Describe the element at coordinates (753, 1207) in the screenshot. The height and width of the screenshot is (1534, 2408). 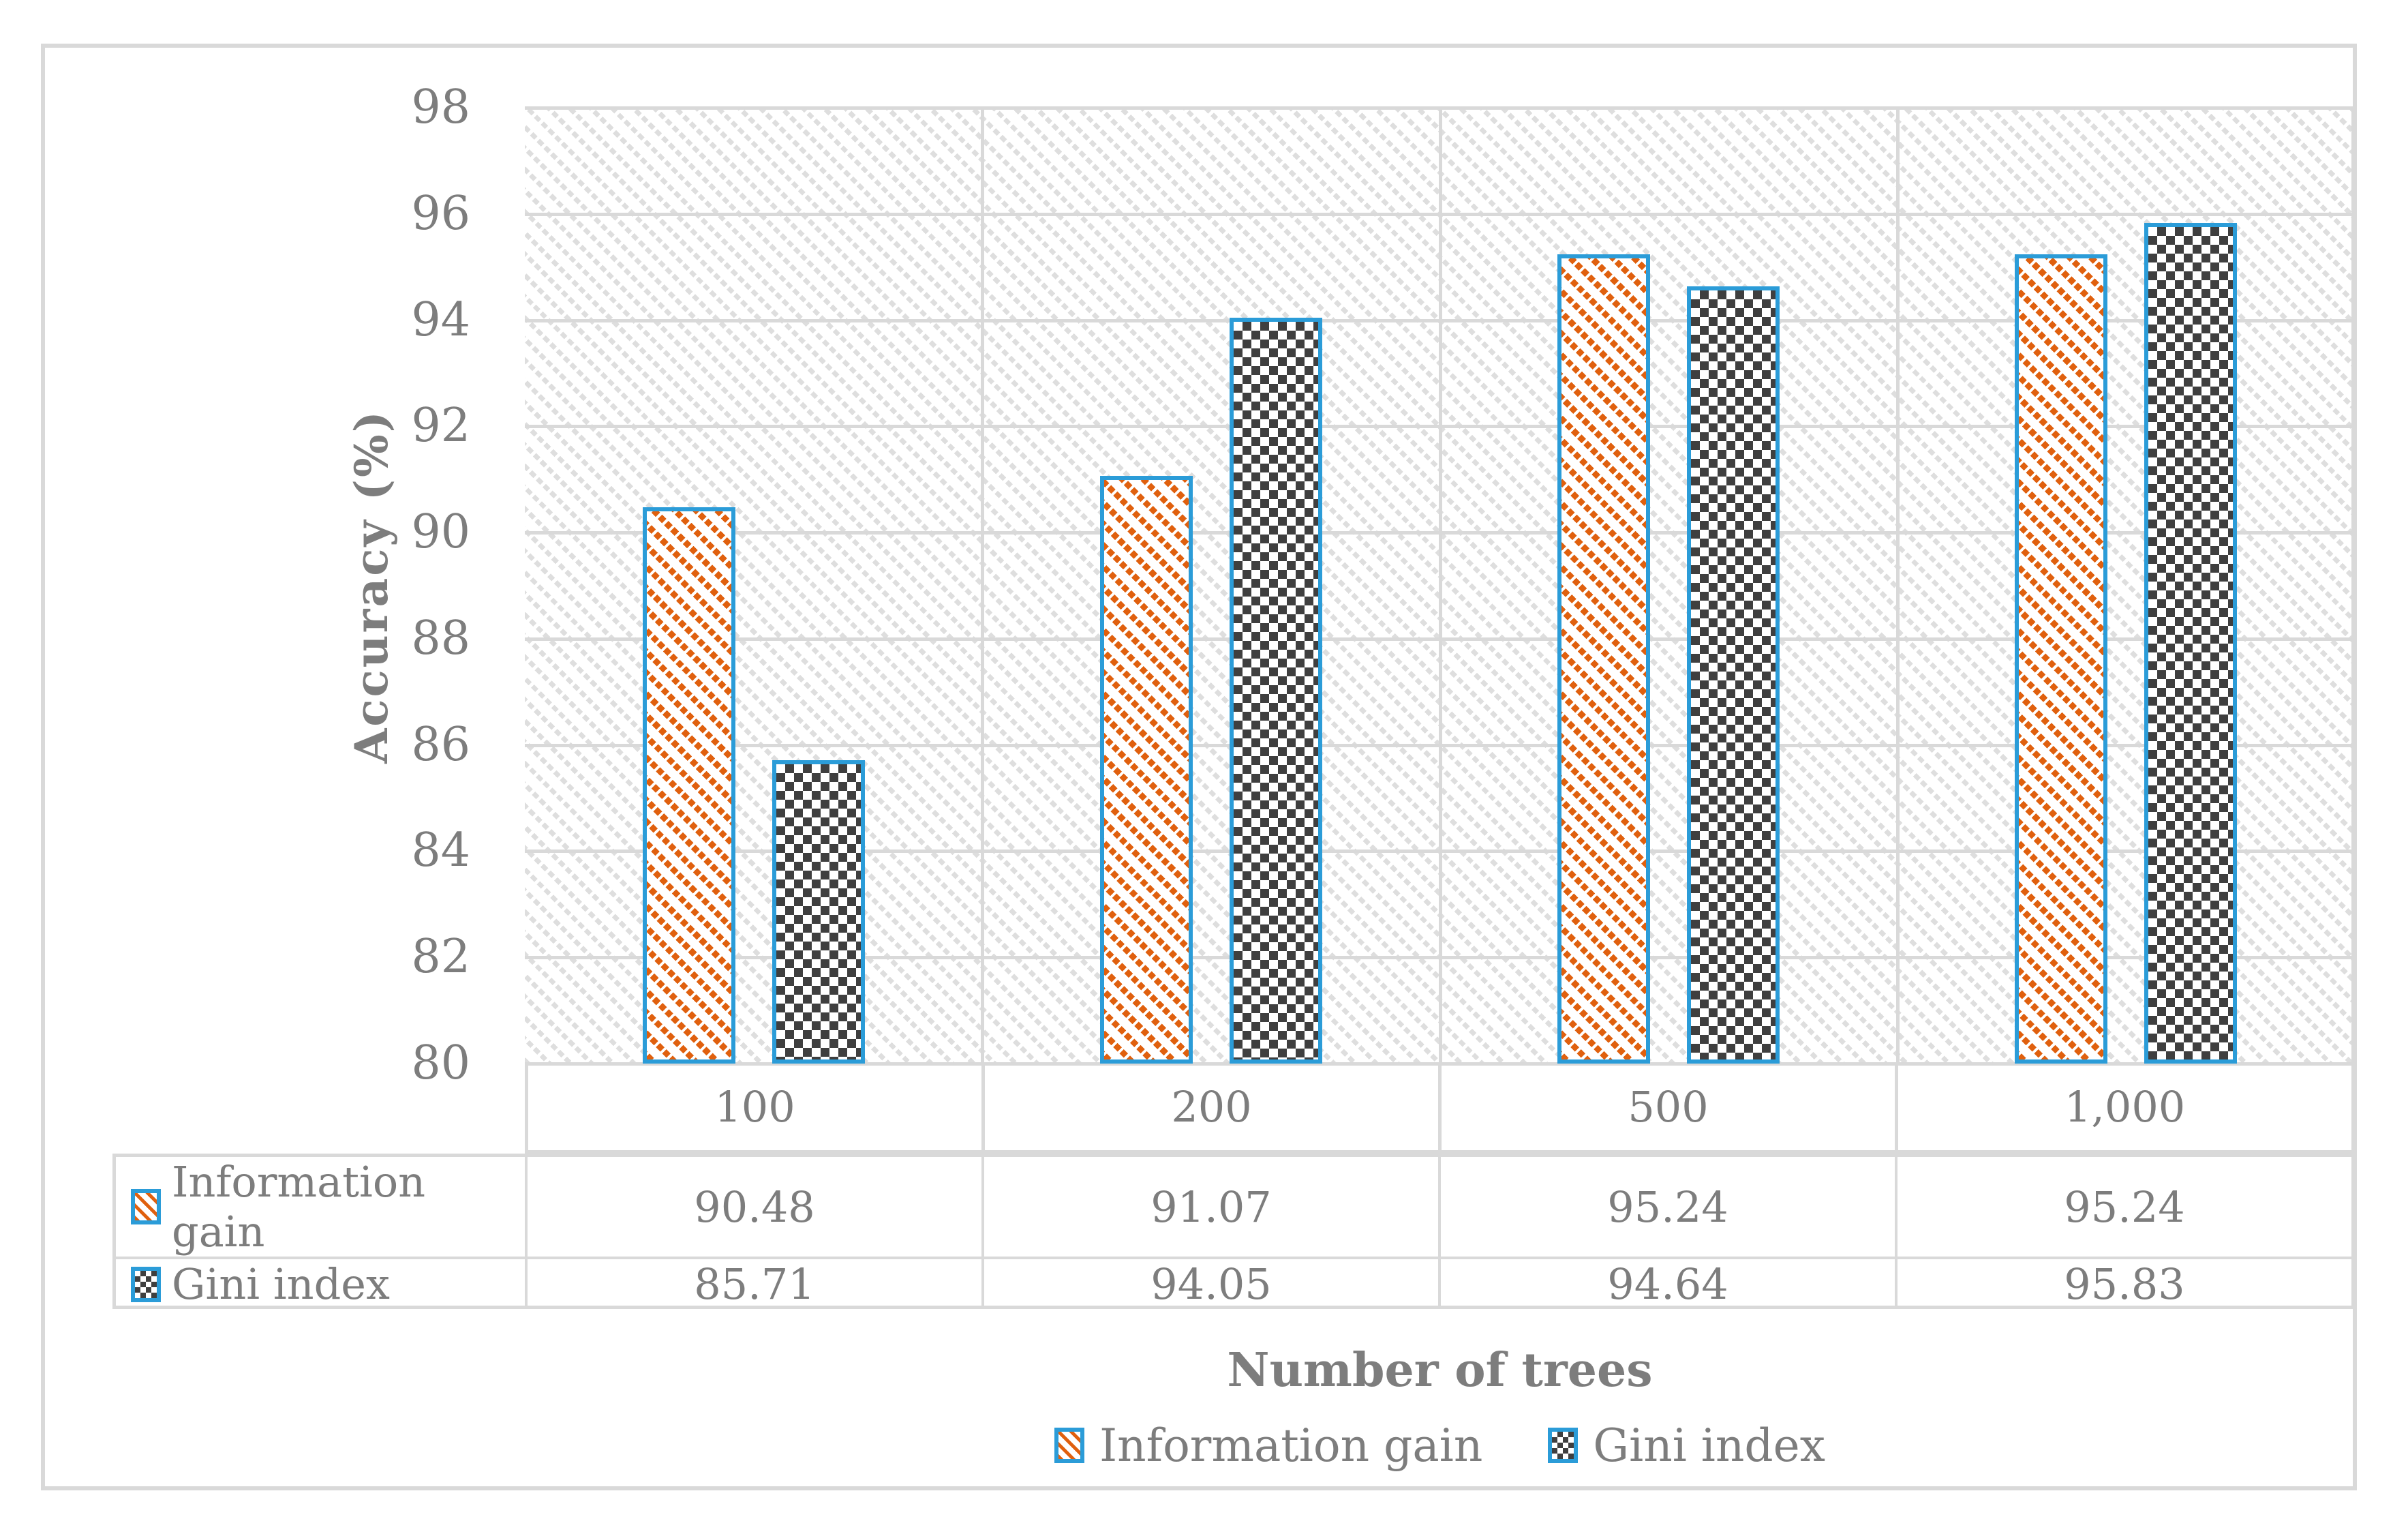
I see `table-value-cell: 90.48` at that location.